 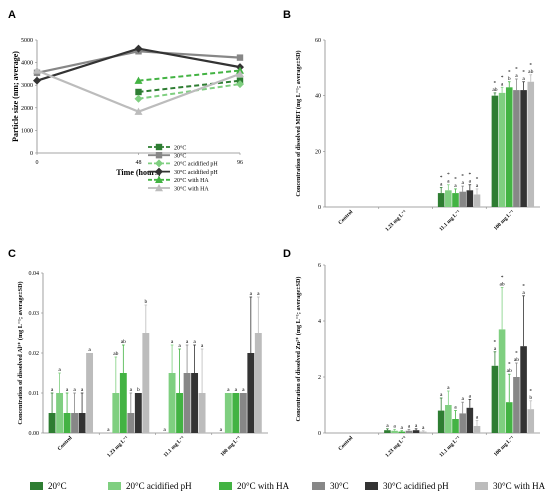 I want to click on y-tick-label: 6, so click(x=319, y=266).